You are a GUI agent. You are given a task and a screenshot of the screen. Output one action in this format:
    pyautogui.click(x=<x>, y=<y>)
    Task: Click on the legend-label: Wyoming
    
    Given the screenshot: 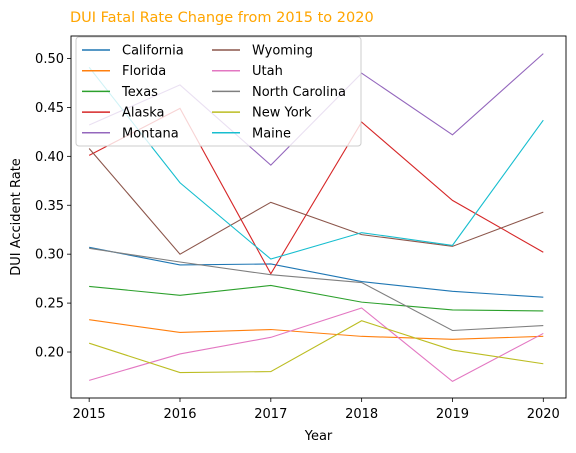 What is the action you would take?
    pyautogui.click(x=282, y=51)
    